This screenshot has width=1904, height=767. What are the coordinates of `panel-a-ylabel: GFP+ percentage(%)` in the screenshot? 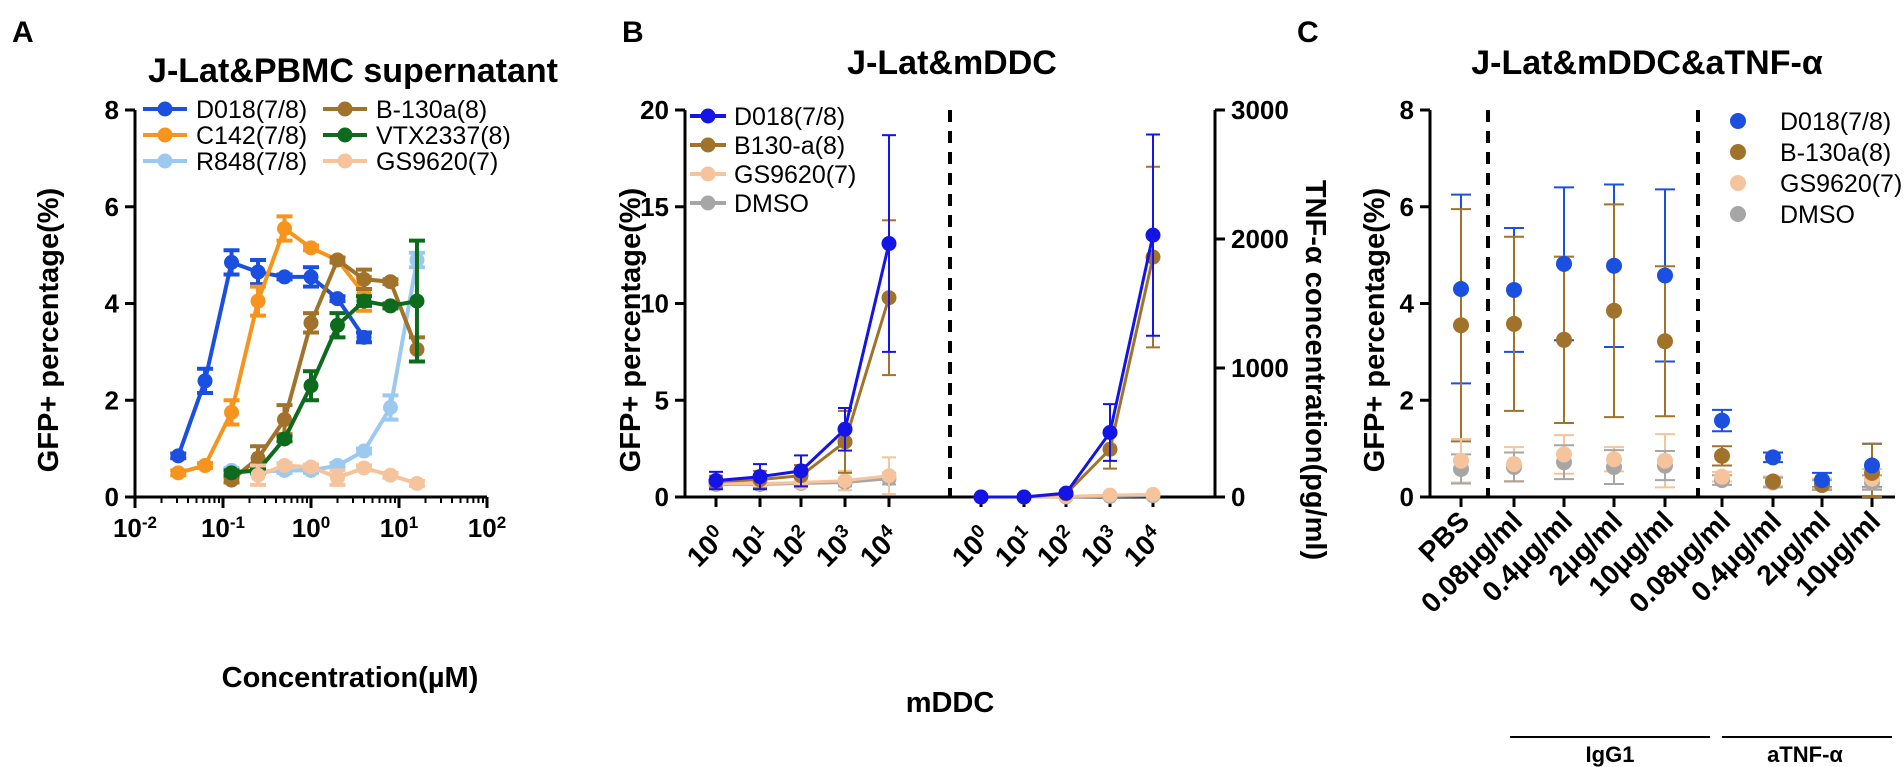 It's located at (49, 330).